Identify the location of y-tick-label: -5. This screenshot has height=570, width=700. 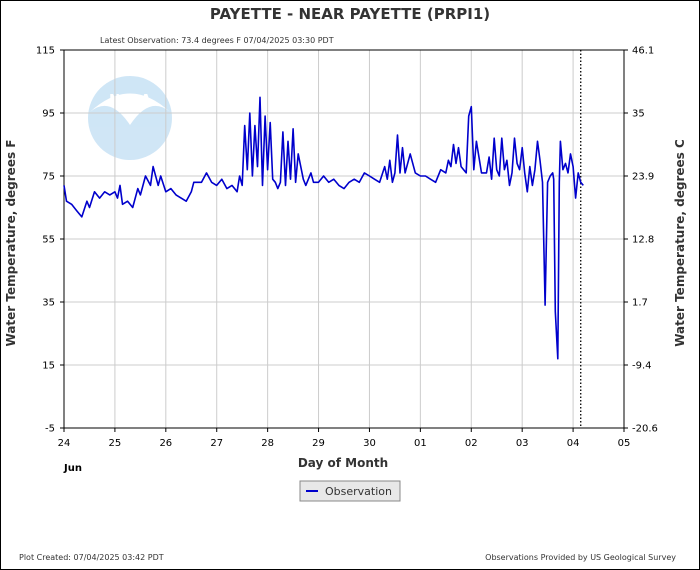
(50, 429).